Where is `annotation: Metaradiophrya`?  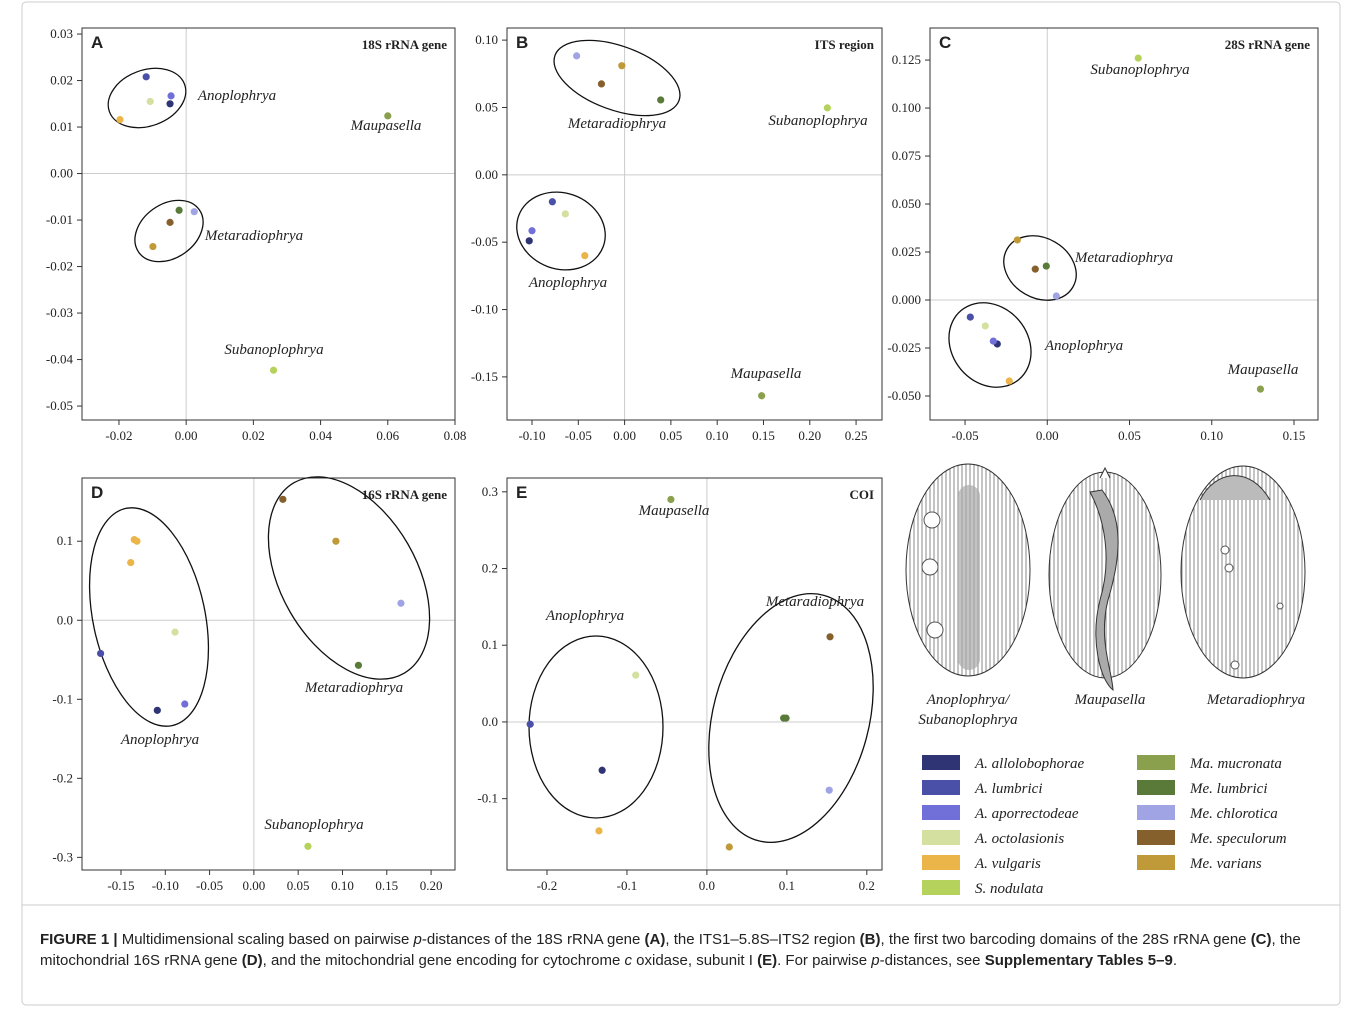 annotation: Metaradiophrya is located at coordinates (616, 124).